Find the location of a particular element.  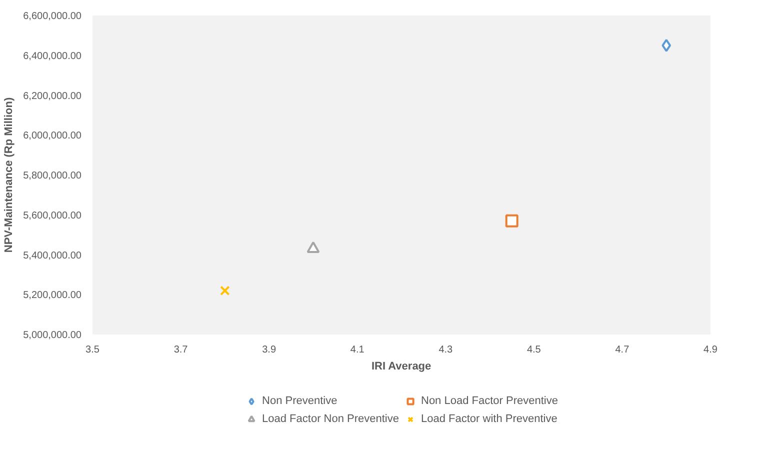

x-tick-label: 4.3 is located at coordinates (446, 350).